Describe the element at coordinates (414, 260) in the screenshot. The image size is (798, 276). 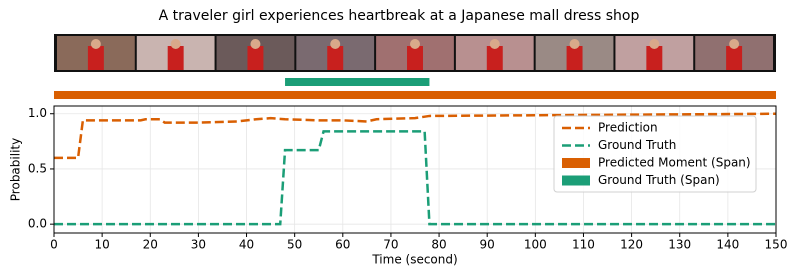
I see `x-axis-label: Time (second)` at that location.